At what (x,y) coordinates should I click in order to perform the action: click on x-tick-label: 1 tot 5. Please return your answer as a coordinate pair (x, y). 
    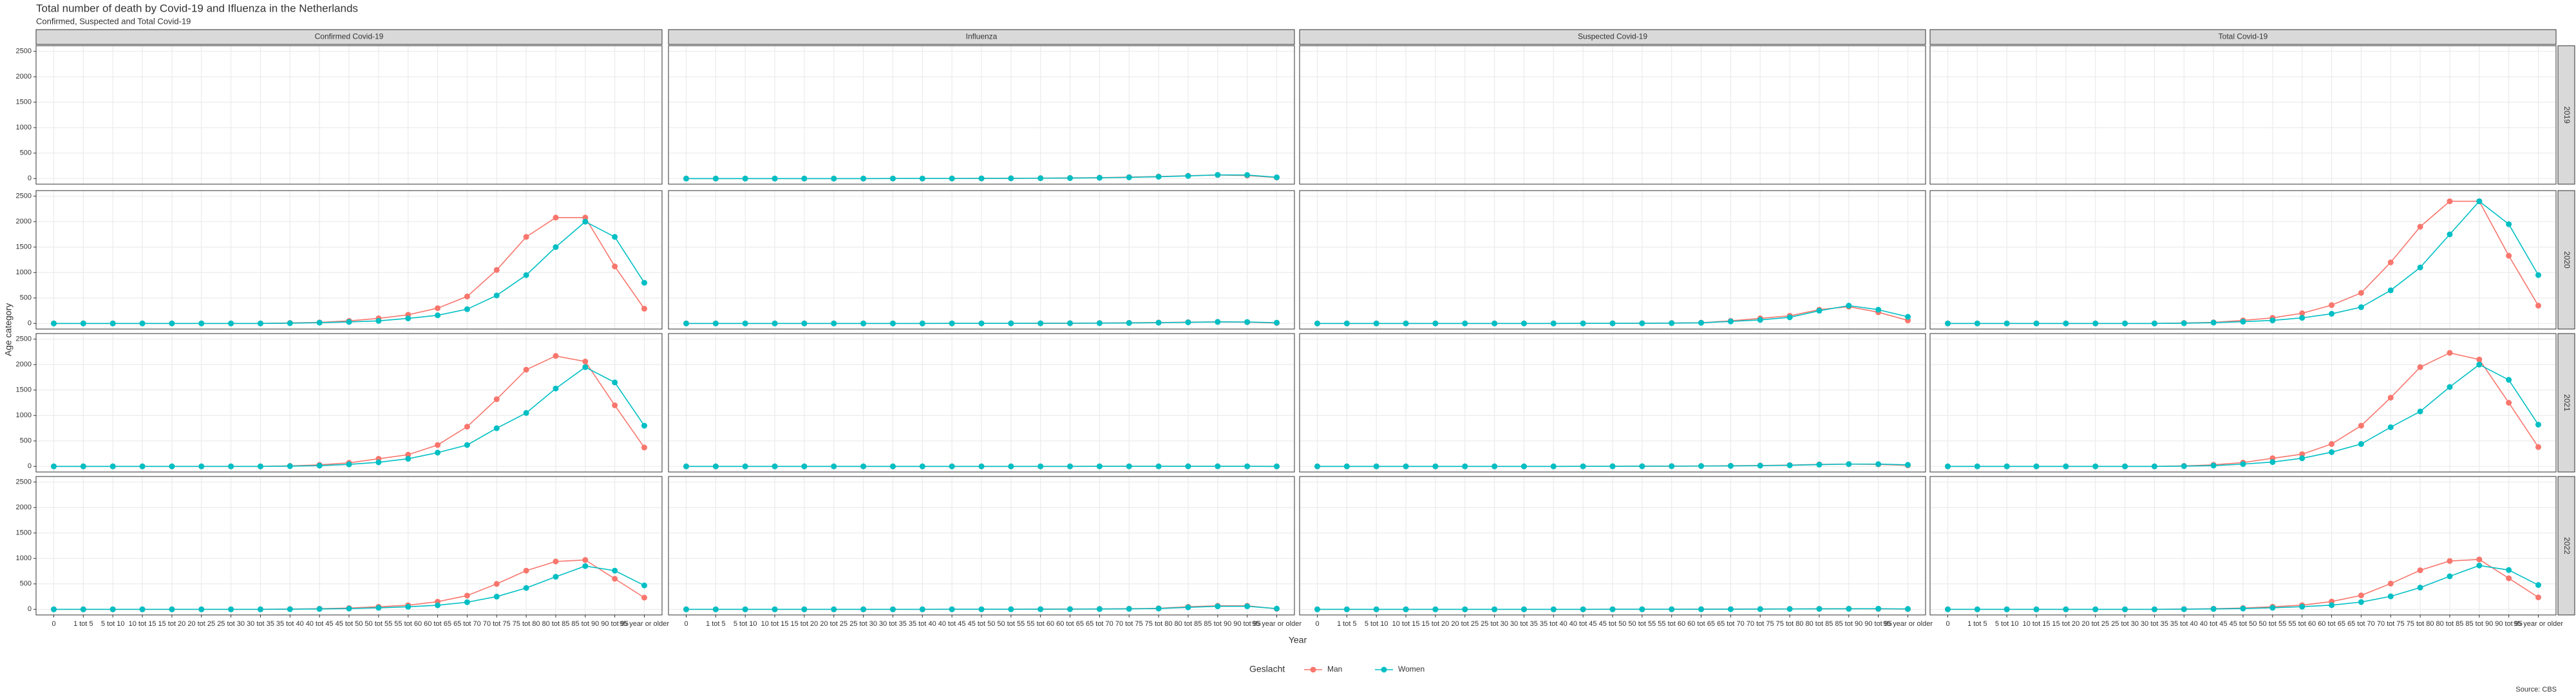
    Looking at the image, I should click on (83, 624).